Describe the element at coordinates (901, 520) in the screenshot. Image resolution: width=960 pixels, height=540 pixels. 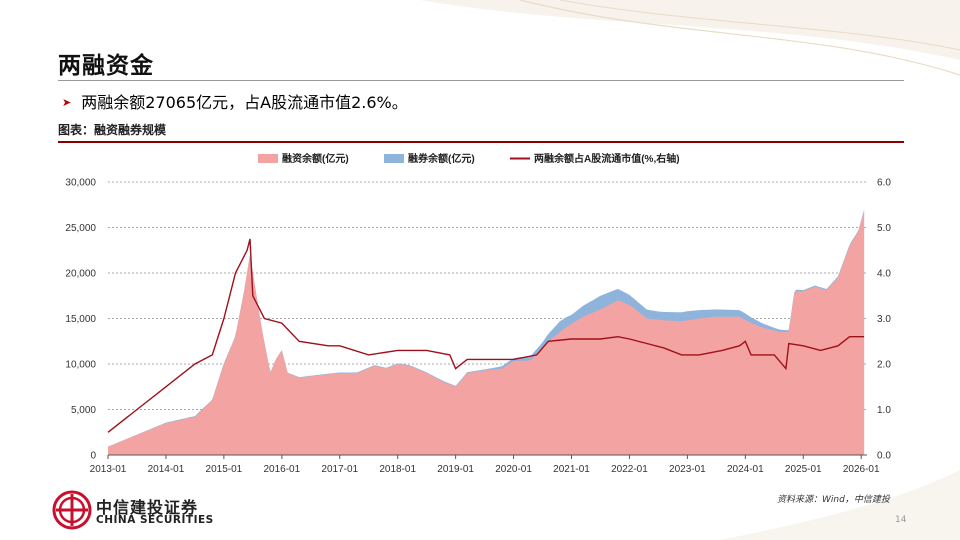
I see `page-number: 14` at that location.